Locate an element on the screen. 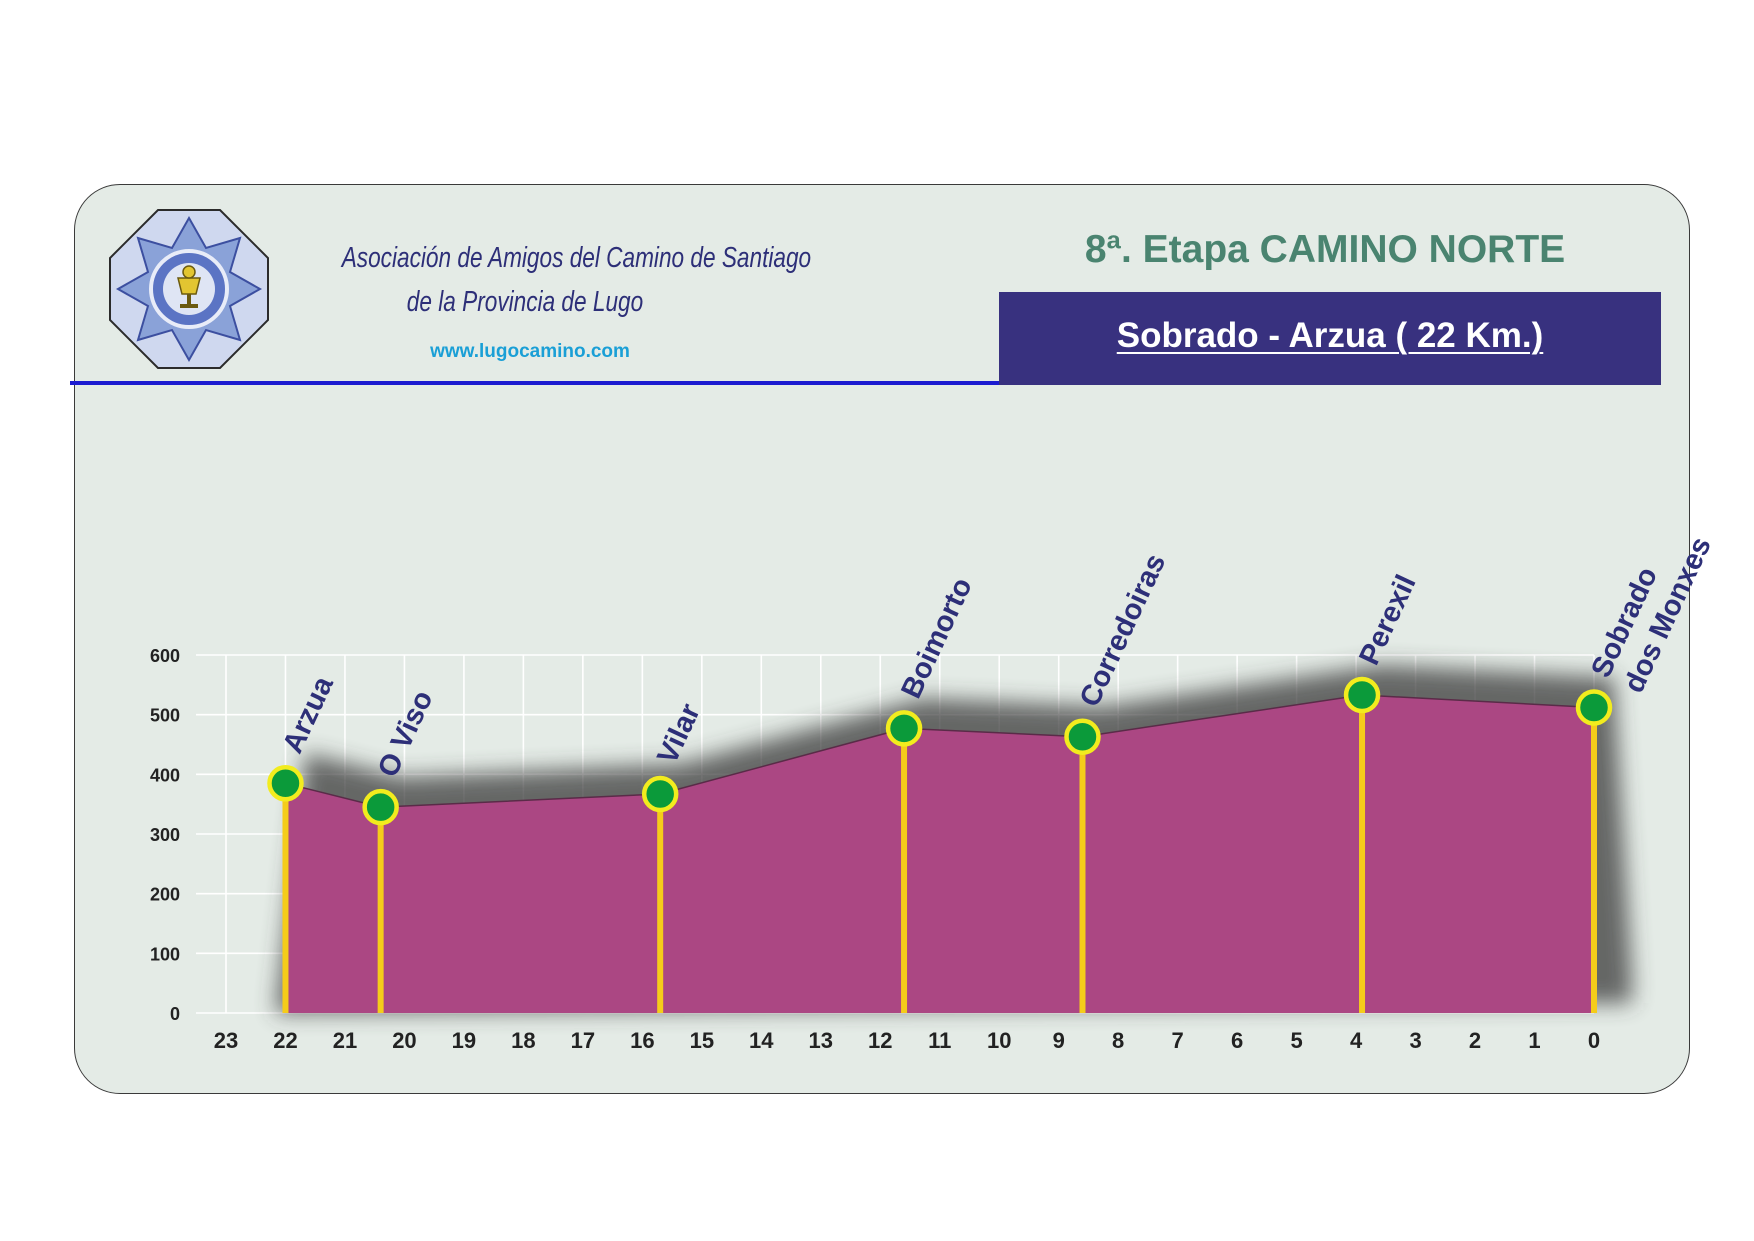 The height and width of the screenshot is (1241, 1754). y-tick-label: 0 is located at coordinates (175, 1014).